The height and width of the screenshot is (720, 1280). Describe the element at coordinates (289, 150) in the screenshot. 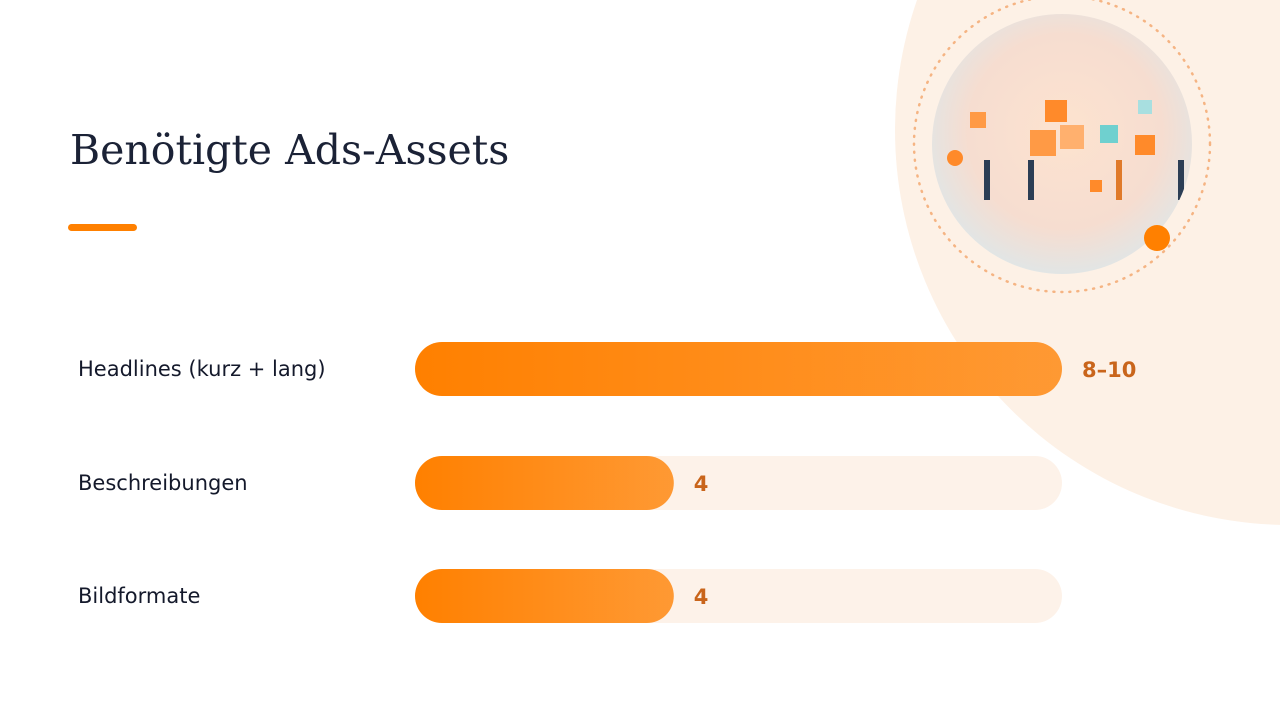

I see `chart-title: Benötigte Ads-Assets` at that location.